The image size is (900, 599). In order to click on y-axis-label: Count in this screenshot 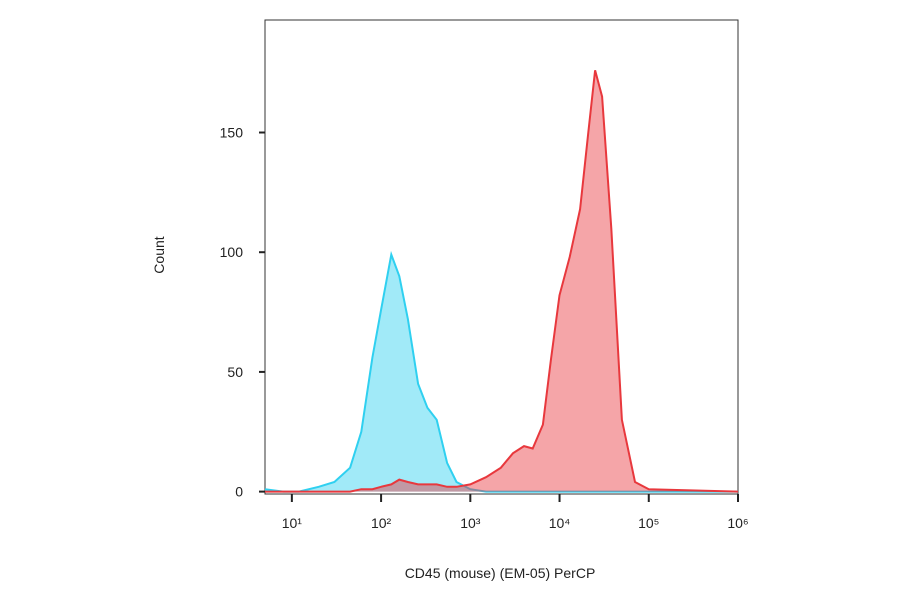, I will do `click(159, 254)`.